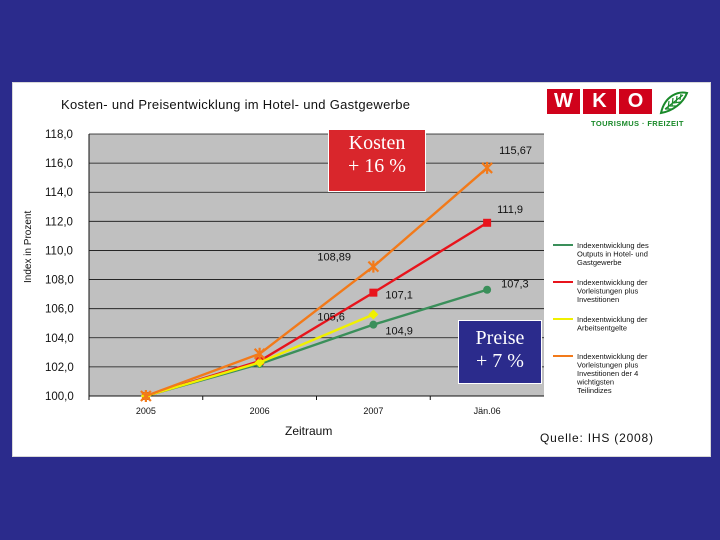  What do you see at coordinates (59, 193) in the screenshot?
I see `y-tick-label: 114,0` at bounding box center [59, 193].